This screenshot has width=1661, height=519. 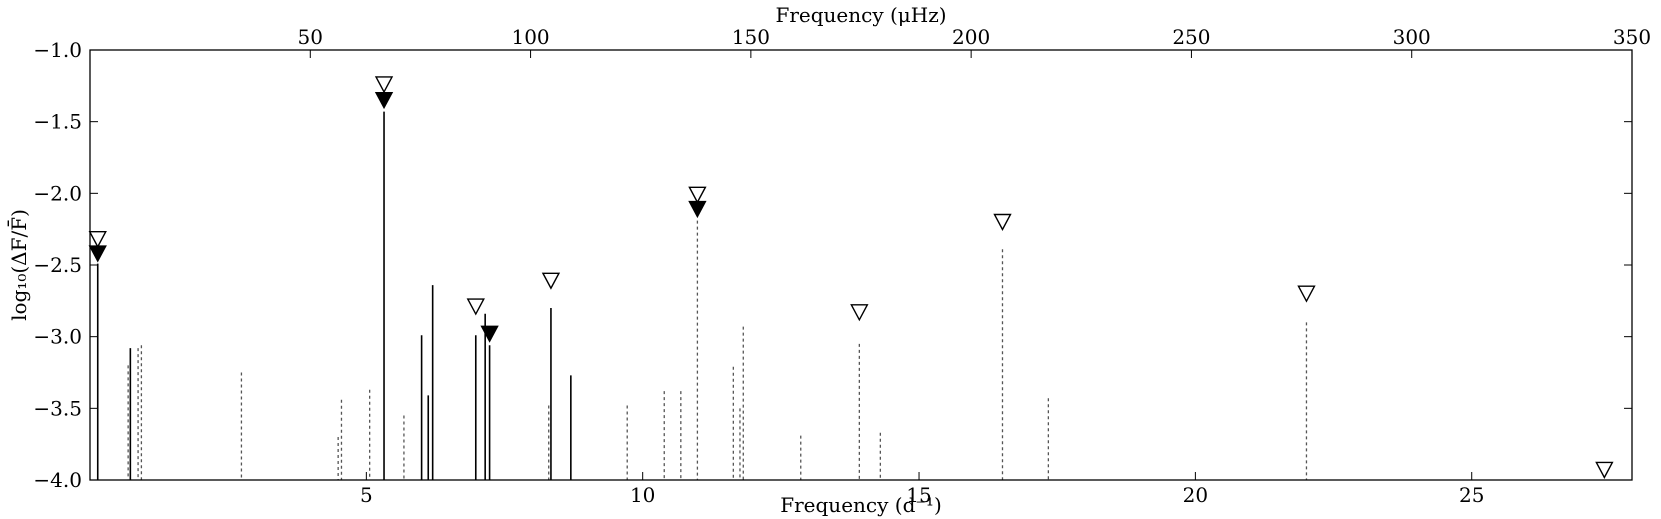 What do you see at coordinates (642, 495) in the screenshot?
I see `x-tick-label-bottom: 10` at bounding box center [642, 495].